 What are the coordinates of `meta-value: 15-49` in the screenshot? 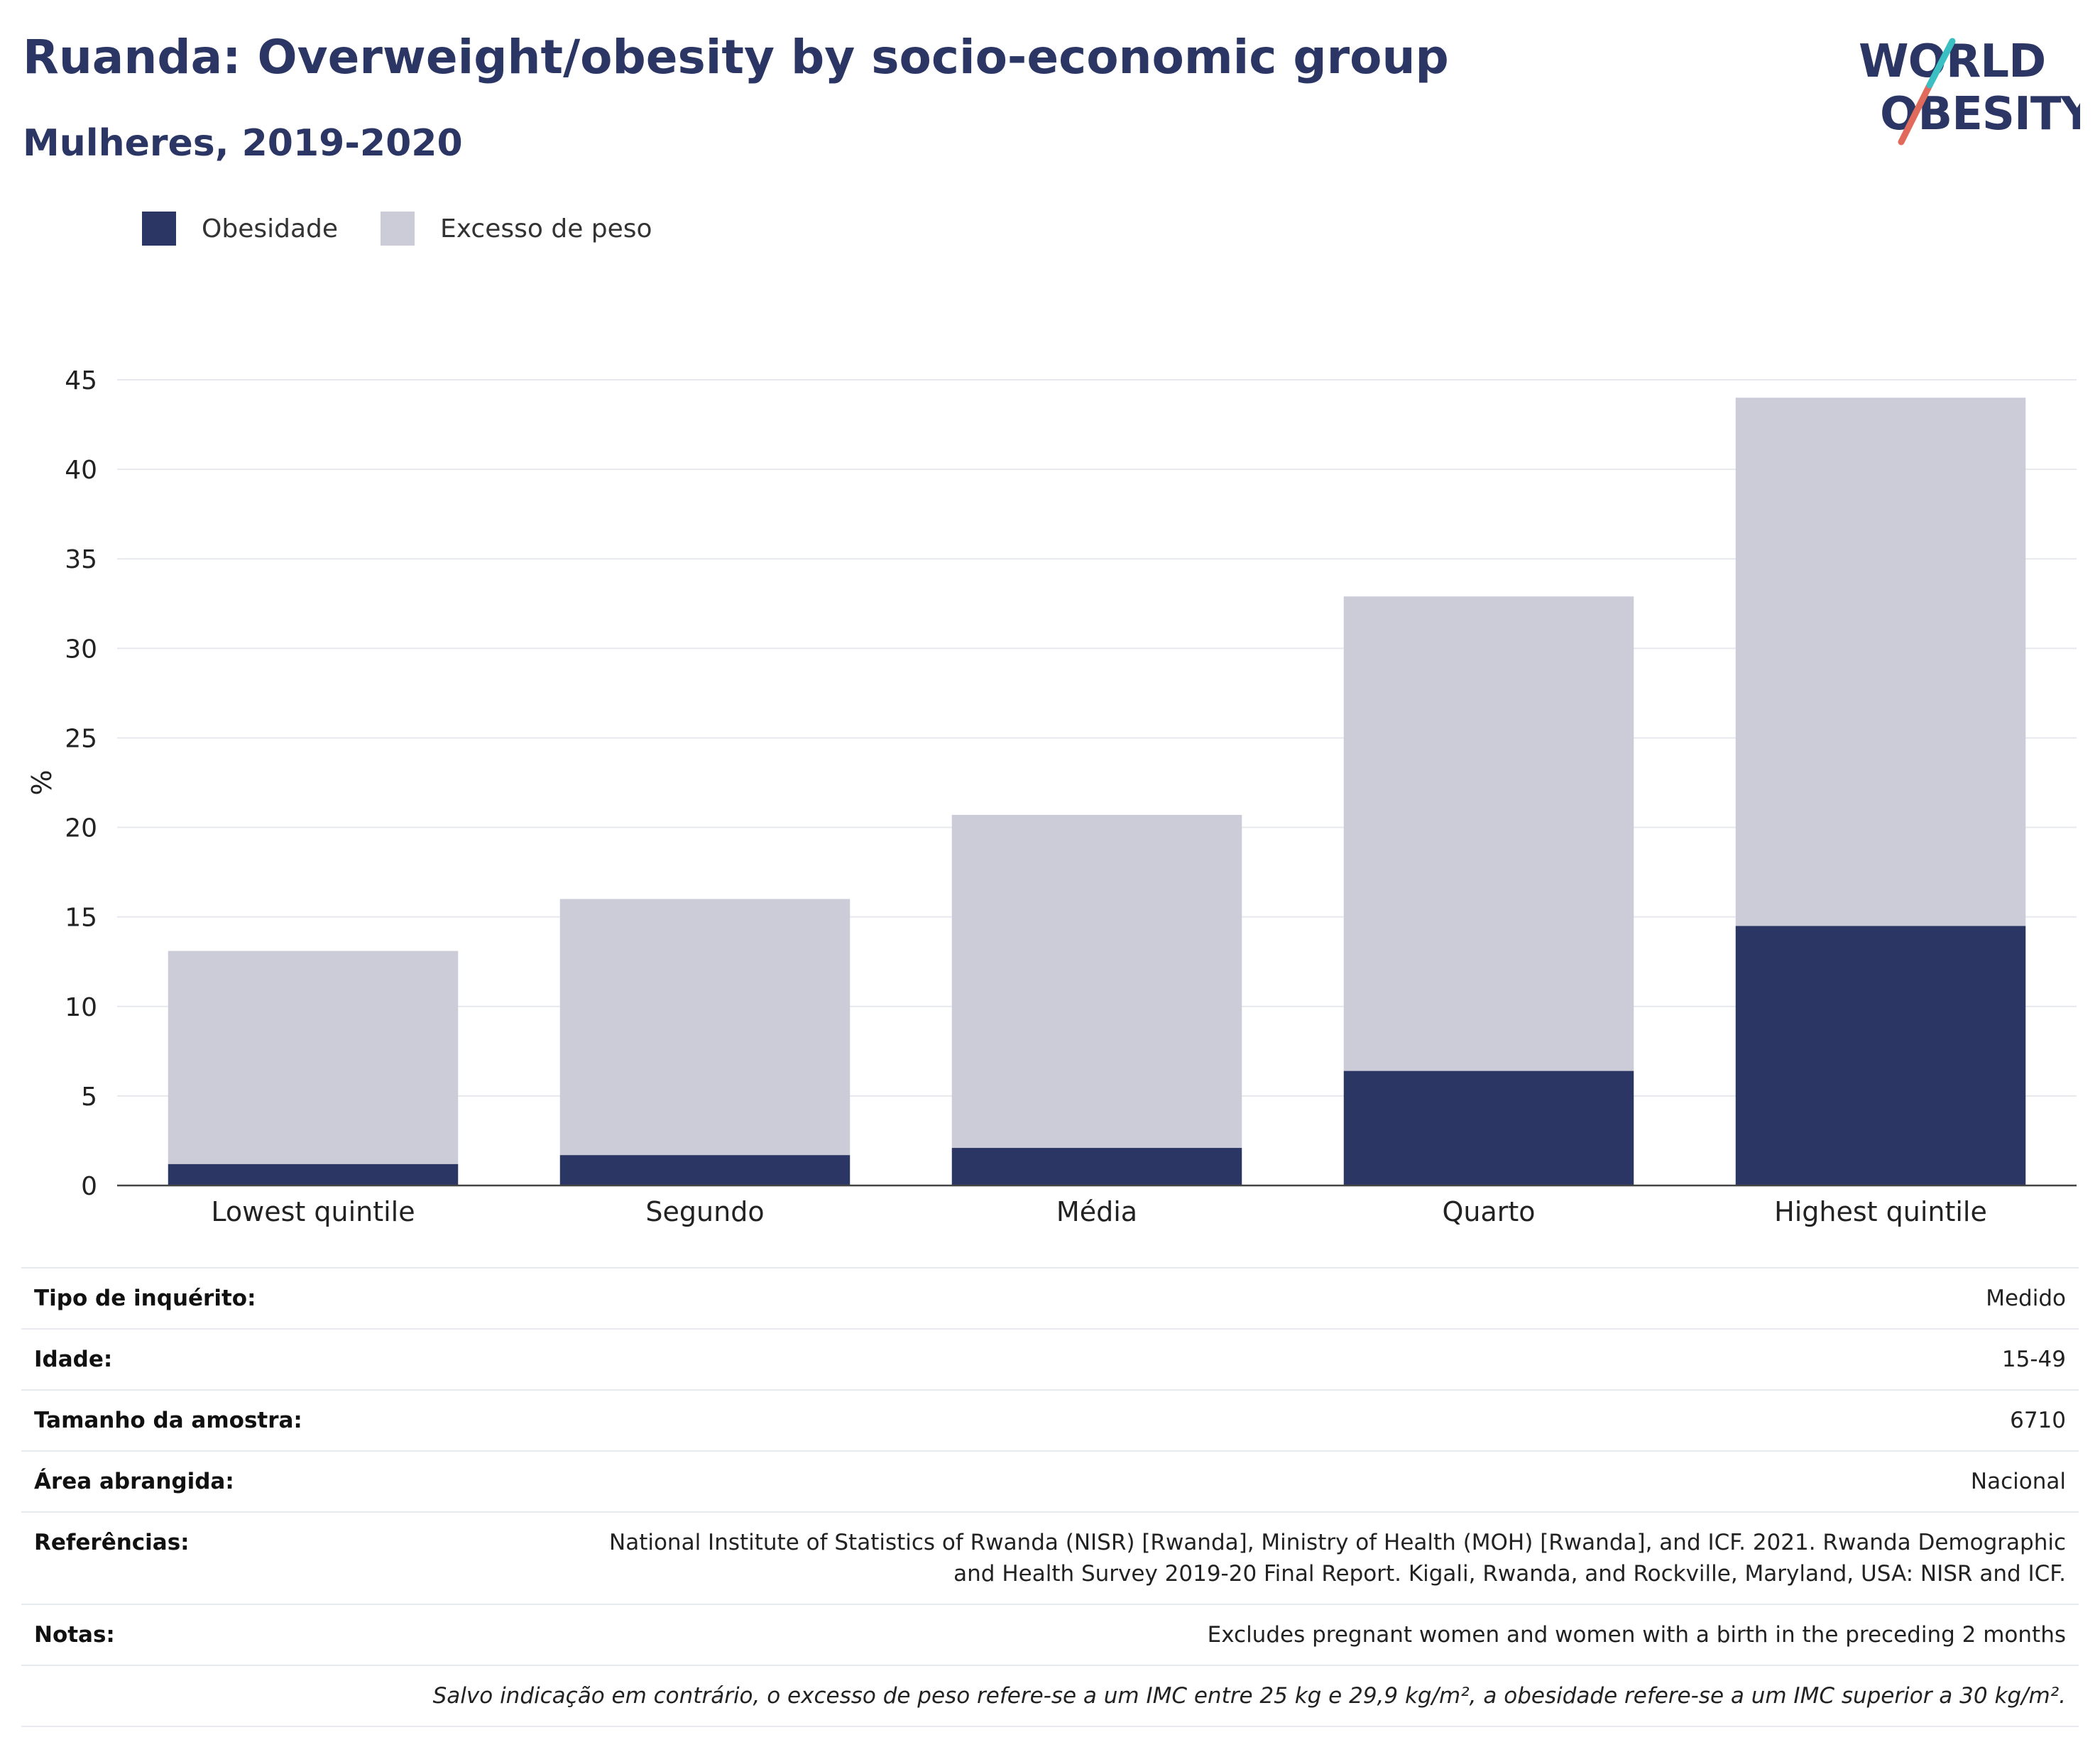 It's located at (2033, 1359).